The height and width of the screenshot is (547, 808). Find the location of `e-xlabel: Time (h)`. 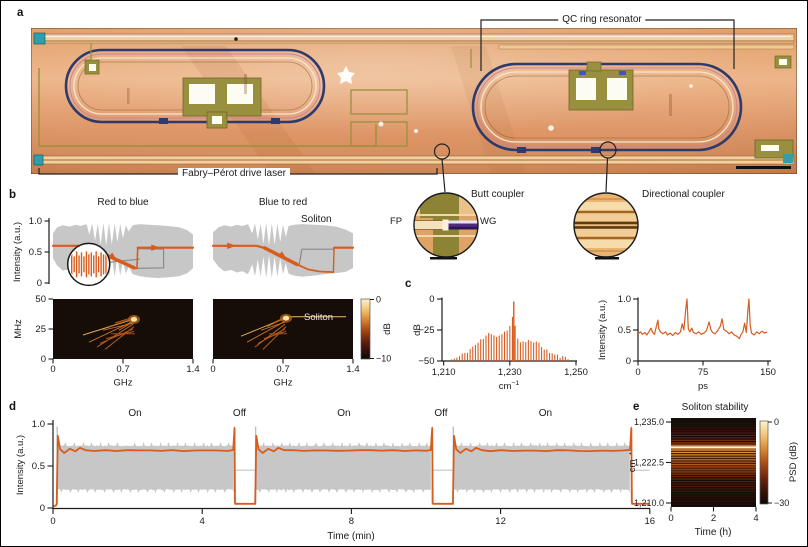

e-xlabel: Time (h) is located at coordinates (713, 532).